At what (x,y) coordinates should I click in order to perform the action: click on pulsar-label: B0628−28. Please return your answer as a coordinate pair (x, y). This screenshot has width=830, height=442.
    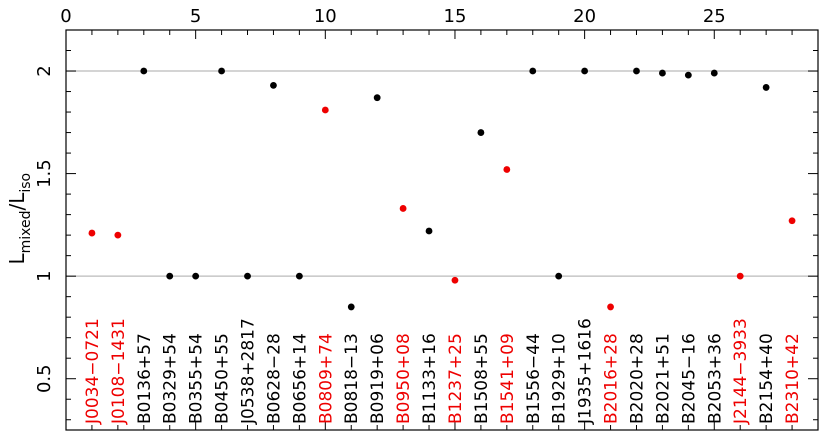
    Looking at the image, I should click on (274, 378).